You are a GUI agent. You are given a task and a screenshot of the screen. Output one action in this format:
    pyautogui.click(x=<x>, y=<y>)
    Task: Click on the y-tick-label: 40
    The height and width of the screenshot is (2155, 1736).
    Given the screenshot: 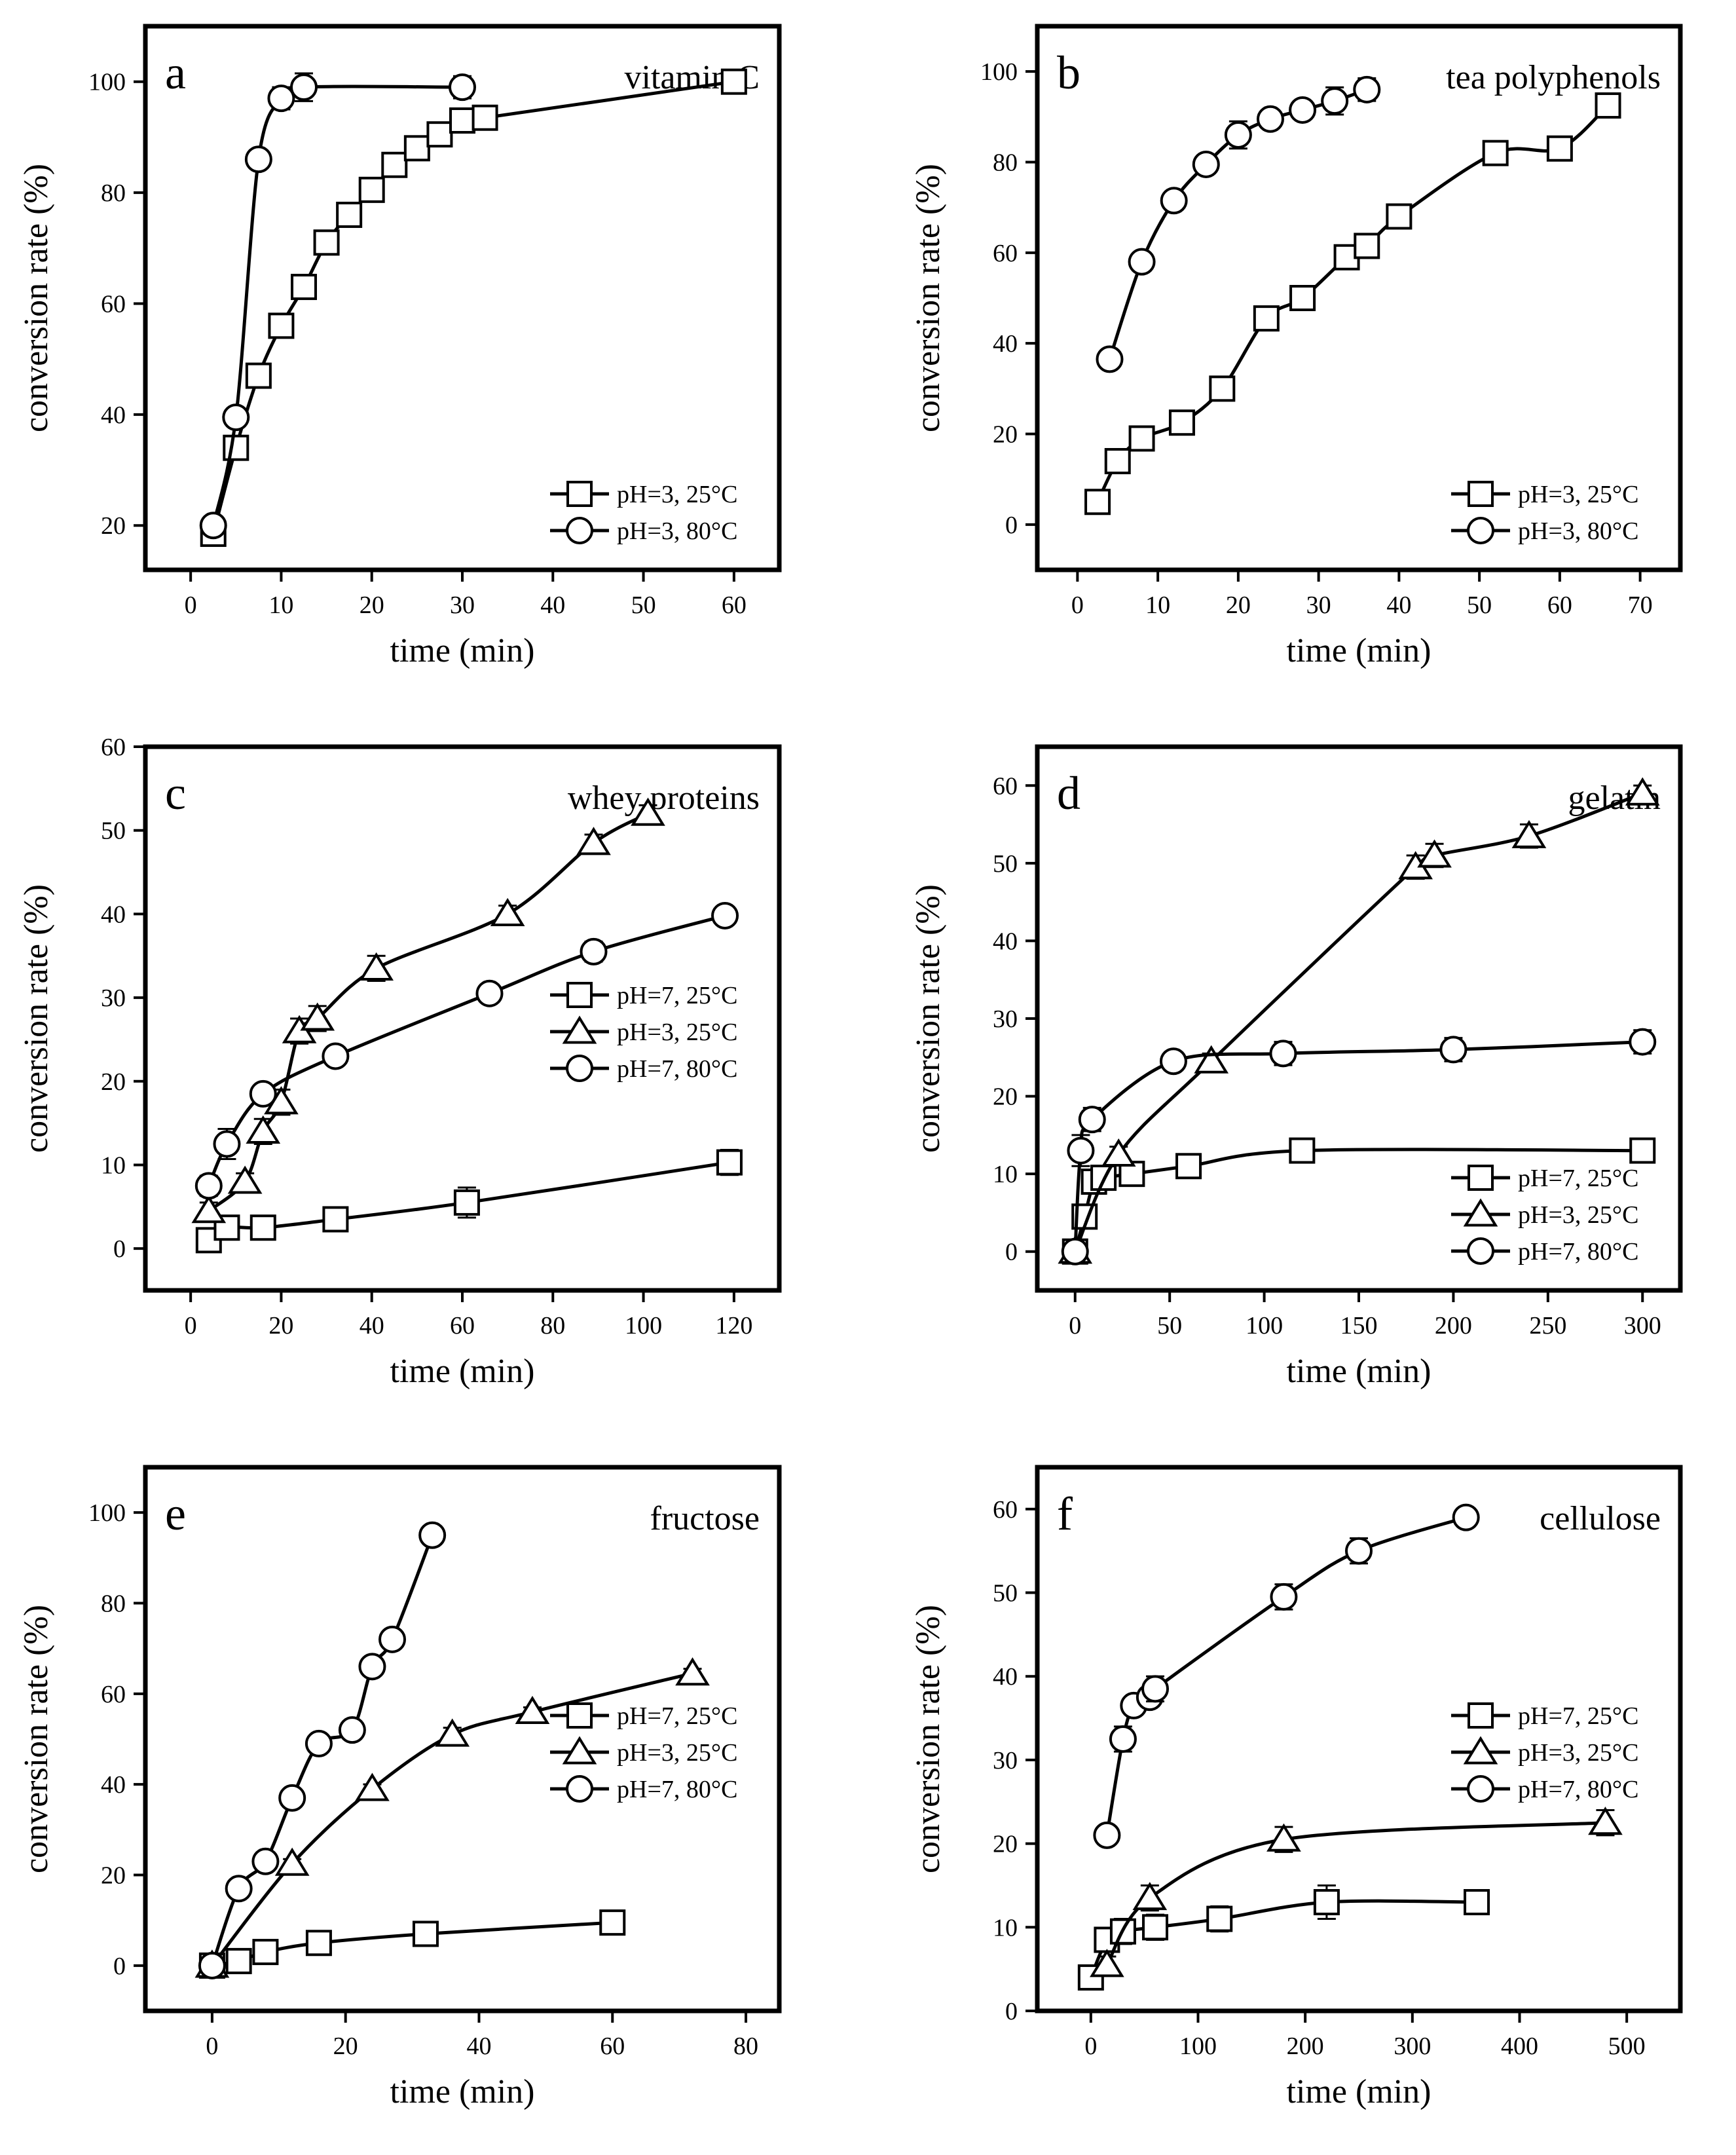 What is the action you would take?
    pyautogui.click(x=113, y=915)
    